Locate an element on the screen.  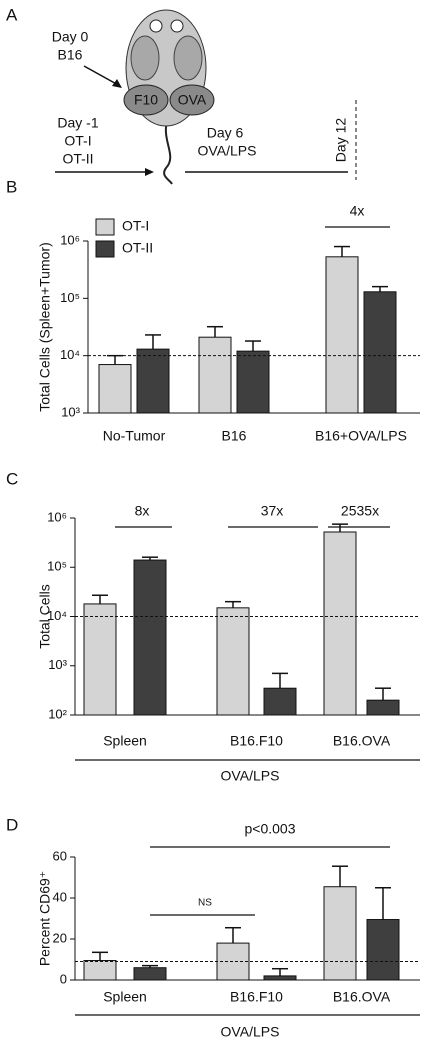
label: Day 6 is located at coordinates (225, 133).